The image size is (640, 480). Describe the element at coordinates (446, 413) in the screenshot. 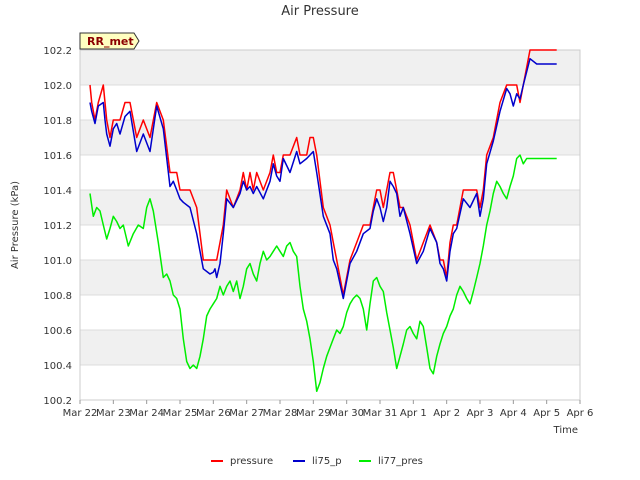

I see `x-tick-label: Apr 2` at that location.